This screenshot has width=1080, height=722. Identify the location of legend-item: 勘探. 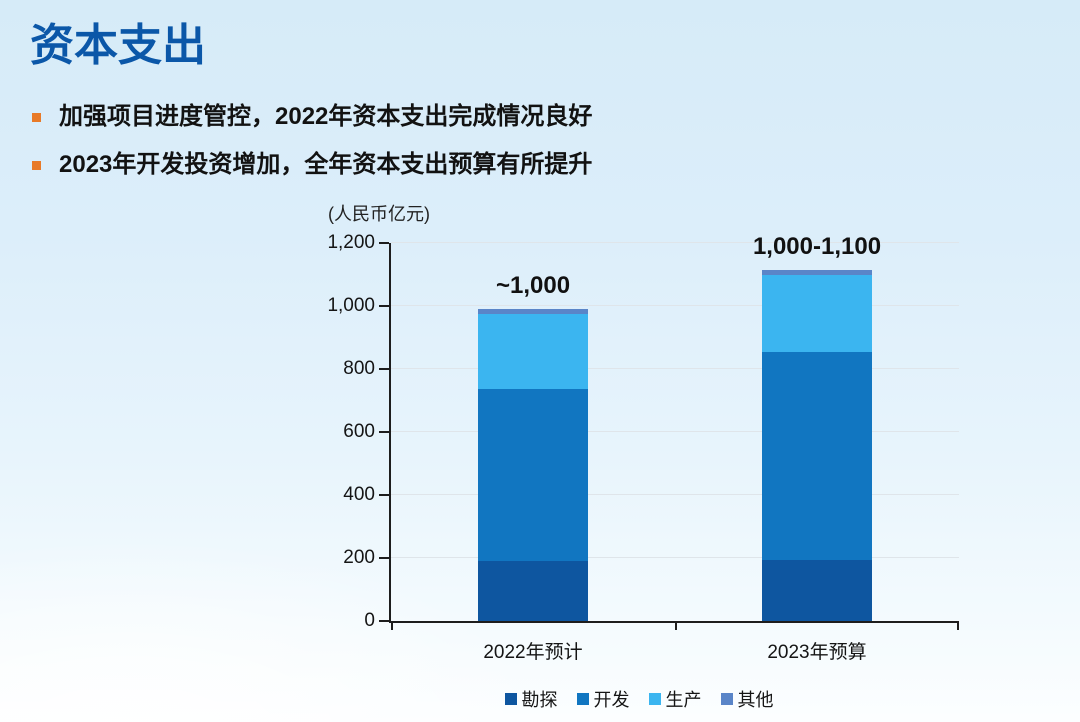
(531, 699).